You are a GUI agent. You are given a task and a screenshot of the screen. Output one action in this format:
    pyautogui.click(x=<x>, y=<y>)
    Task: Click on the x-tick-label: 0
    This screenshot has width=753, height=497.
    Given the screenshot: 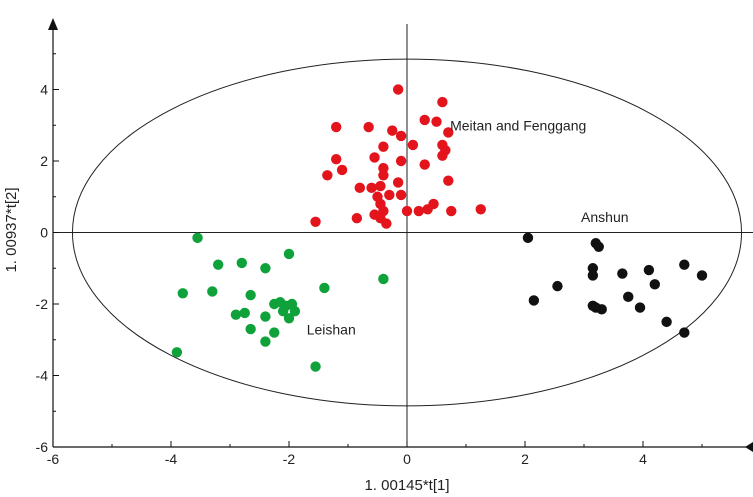 What is the action you would take?
    pyautogui.click(x=407, y=459)
    